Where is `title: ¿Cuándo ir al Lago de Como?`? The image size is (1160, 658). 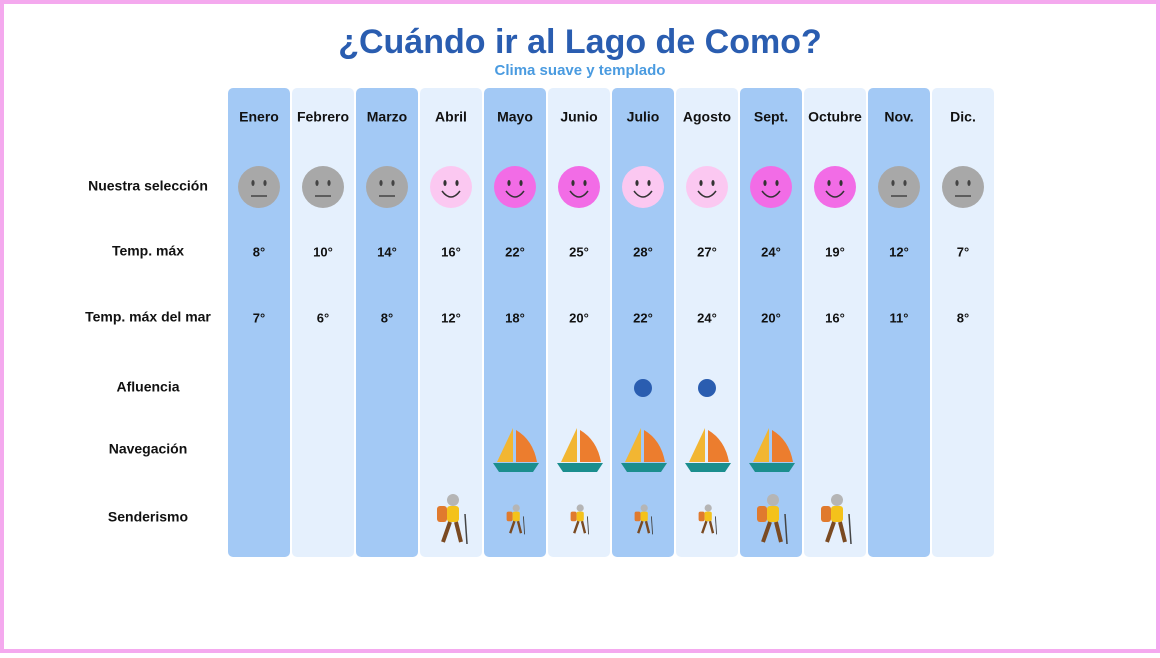
title: ¿Cuándo ir al Lago de Como? is located at coordinates (580, 42).